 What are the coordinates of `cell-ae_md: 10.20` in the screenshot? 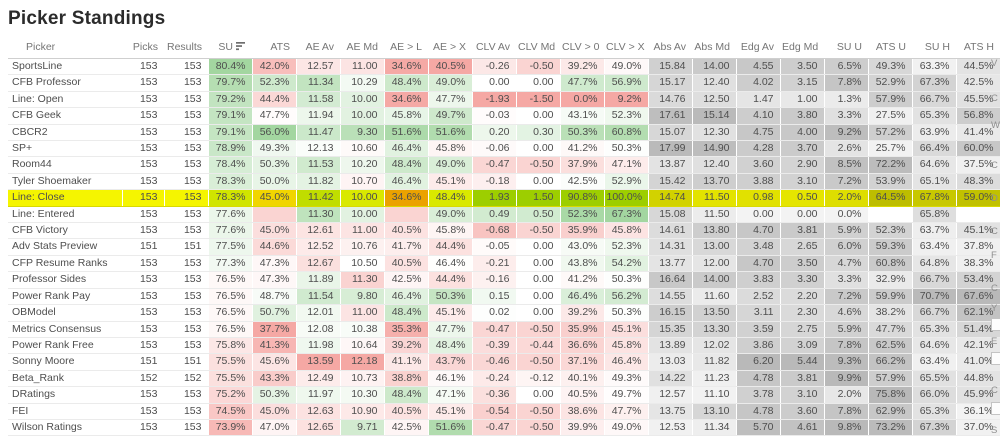 It's located at (362, 165).